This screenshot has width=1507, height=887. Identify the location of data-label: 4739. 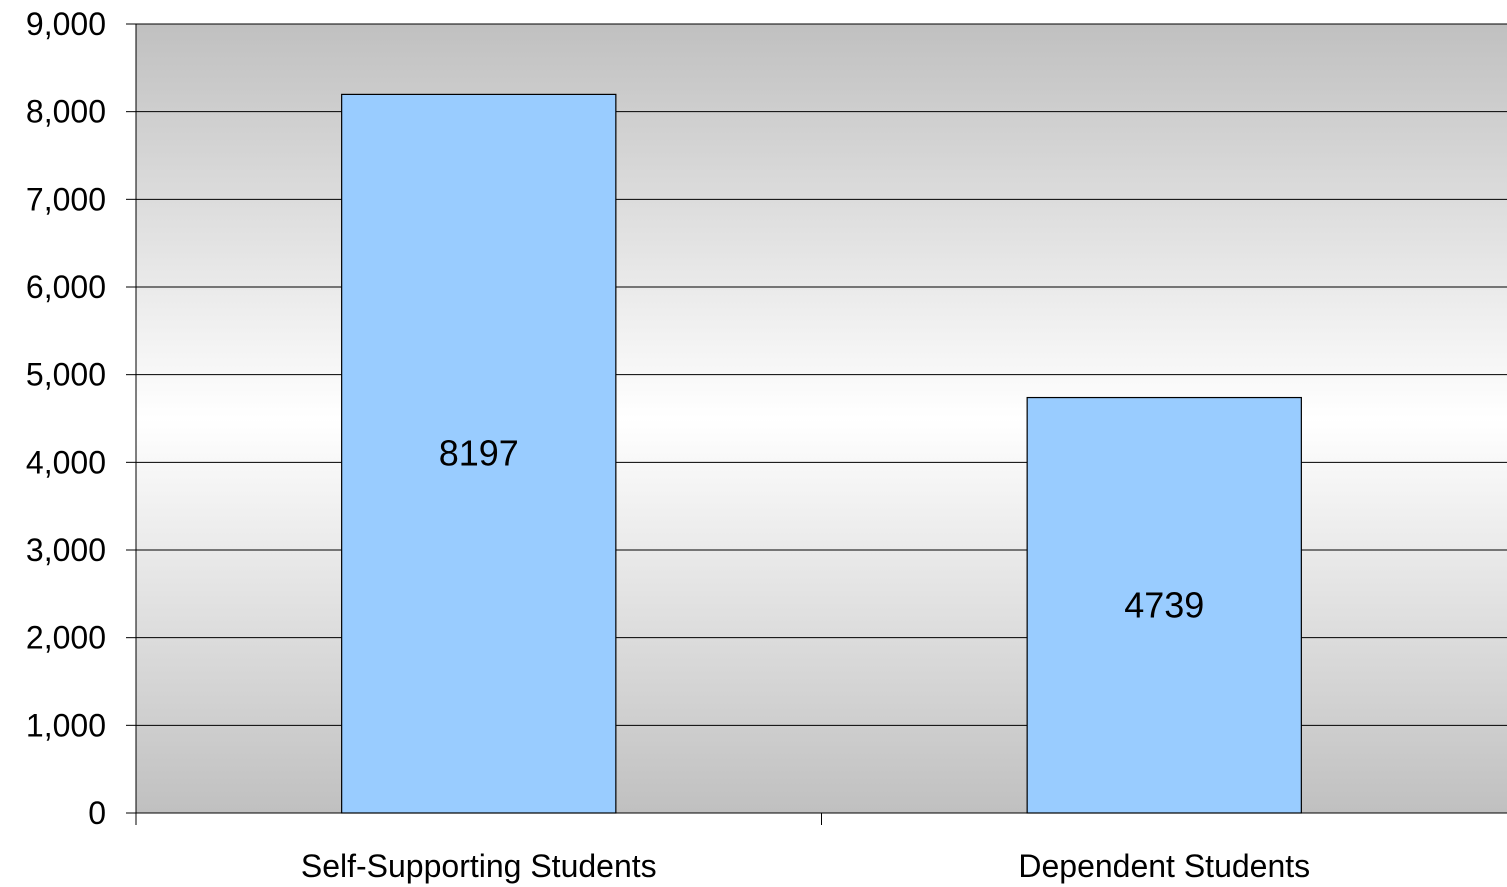
(1164, 604).